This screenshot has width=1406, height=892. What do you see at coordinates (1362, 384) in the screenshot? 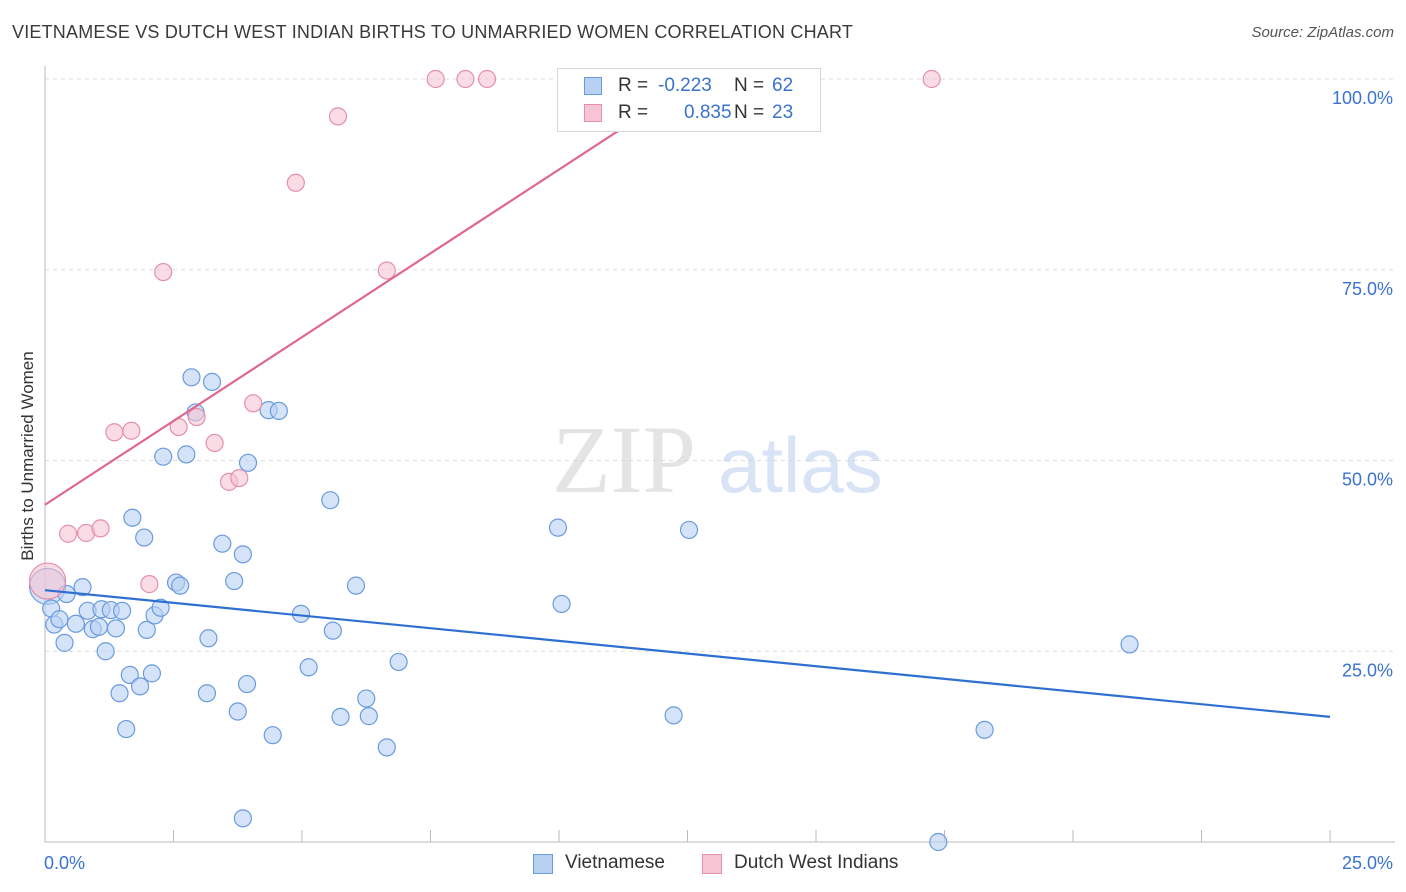
I see `y-tick-labels: 25.0% 50.0% 75.0% 100.0%` at bounding box center [1362, 384].